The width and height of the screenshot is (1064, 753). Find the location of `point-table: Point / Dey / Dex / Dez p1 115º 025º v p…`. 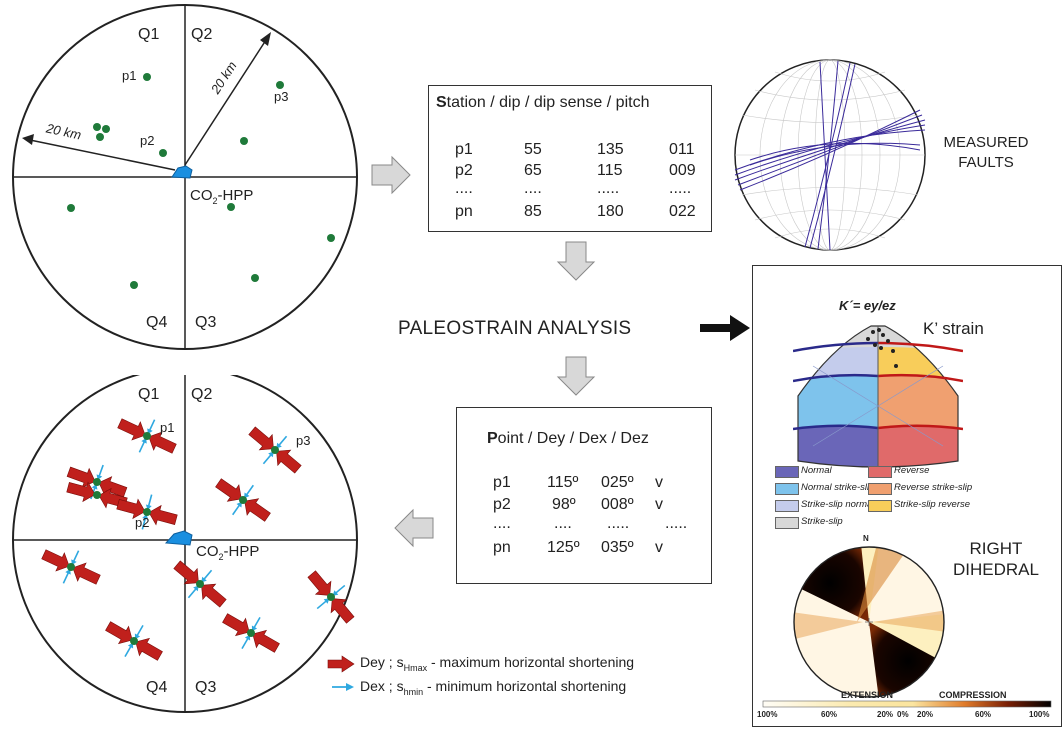

point-table: Point / Dey / Dex / Dez p1 115º 025º v p… is located at coordinates (584, 495).